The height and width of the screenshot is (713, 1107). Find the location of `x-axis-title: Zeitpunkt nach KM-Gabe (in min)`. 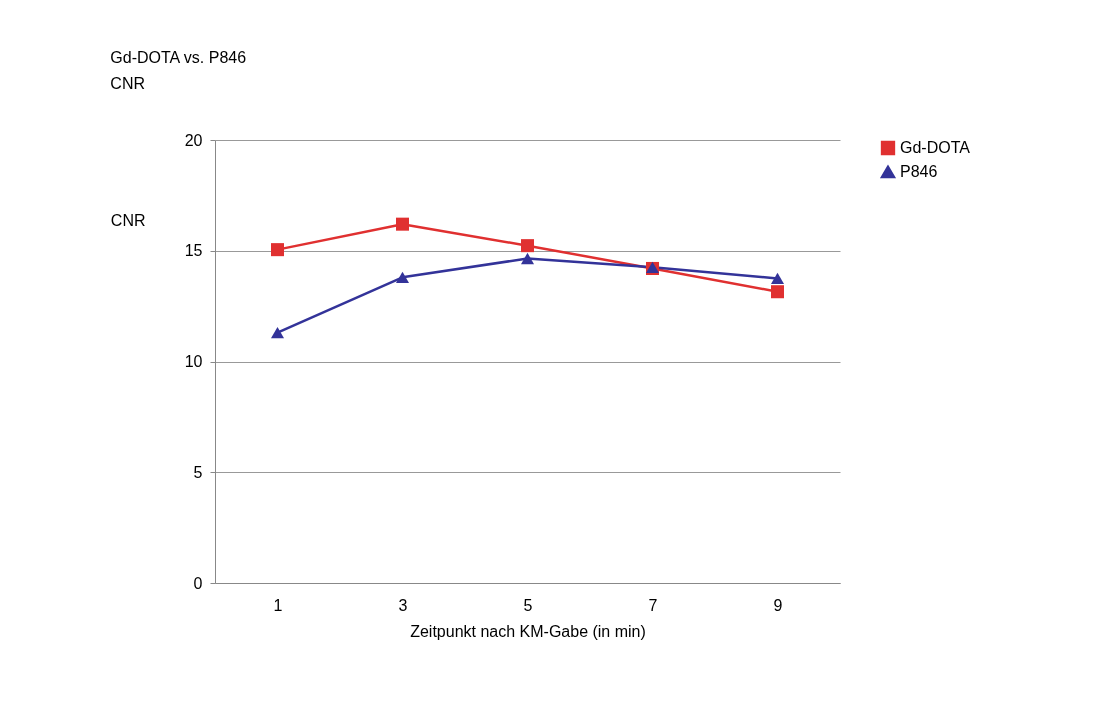

x-axis-title: Zeitpunkt nach KM-Gabe (in min) is located at coordinates (528, 631).